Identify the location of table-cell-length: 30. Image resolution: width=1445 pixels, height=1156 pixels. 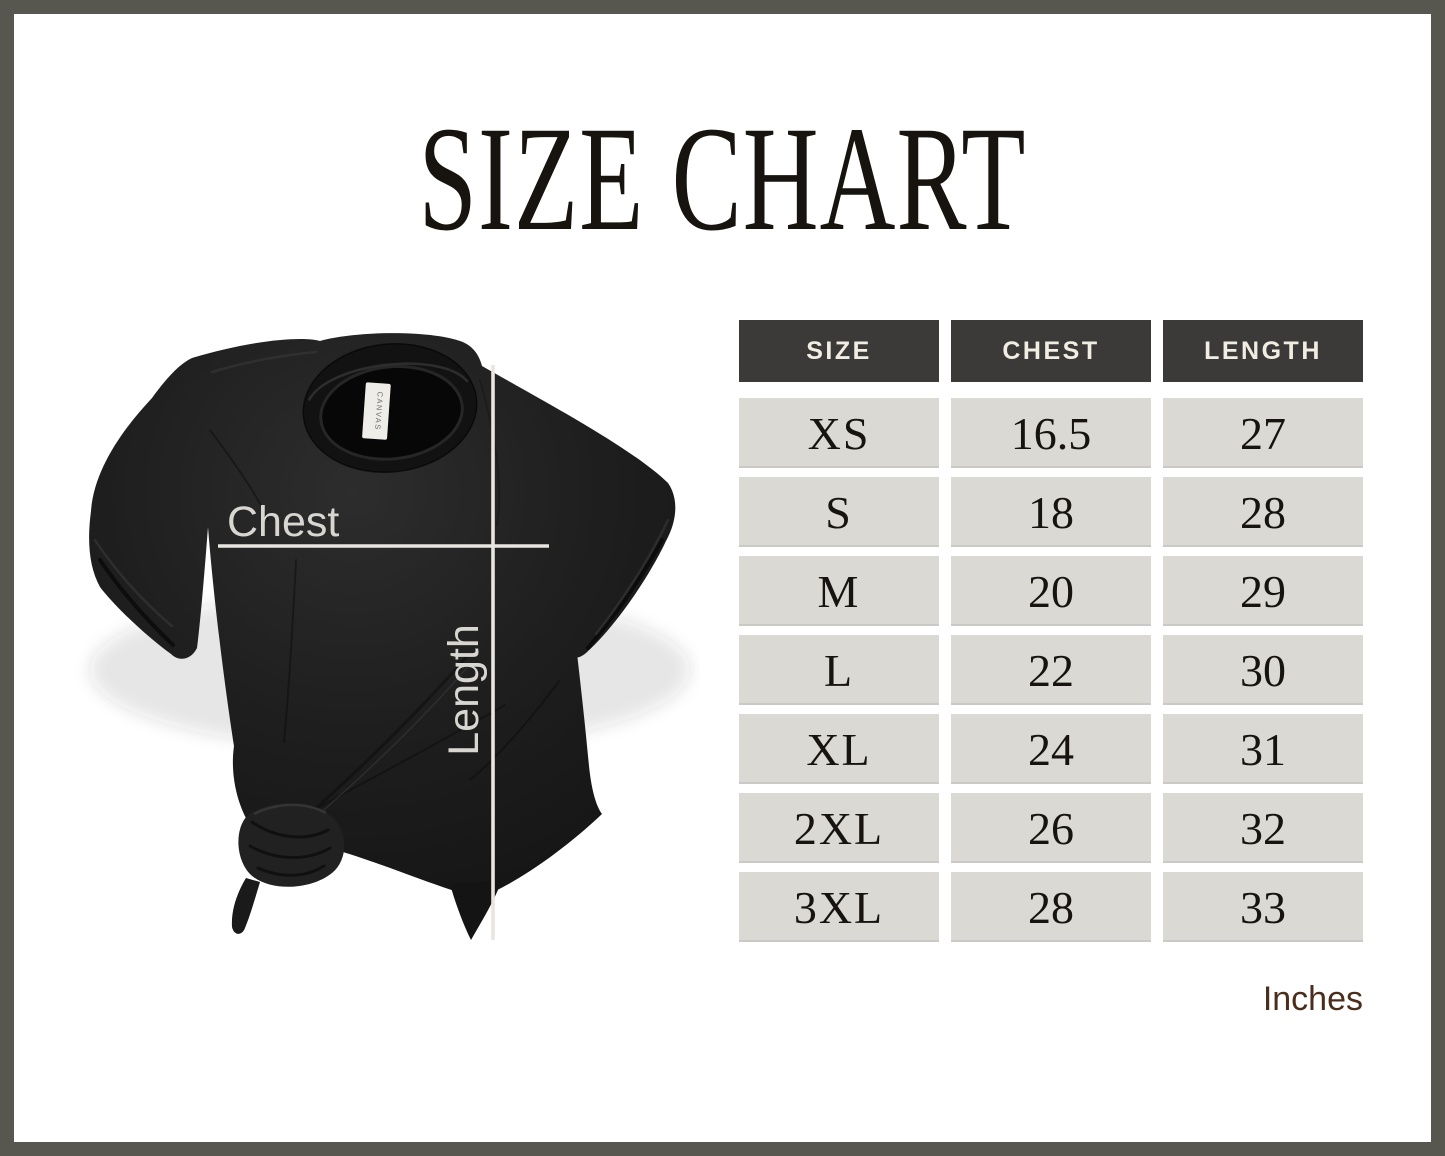
(1263, 670).